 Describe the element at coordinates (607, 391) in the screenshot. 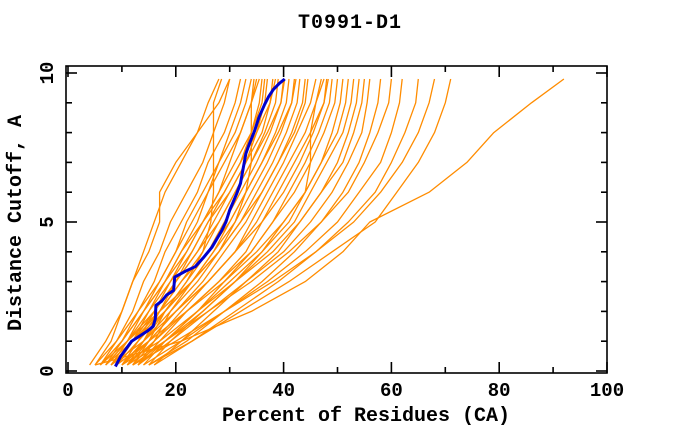

I see `x-tick-label: 100` at that location.